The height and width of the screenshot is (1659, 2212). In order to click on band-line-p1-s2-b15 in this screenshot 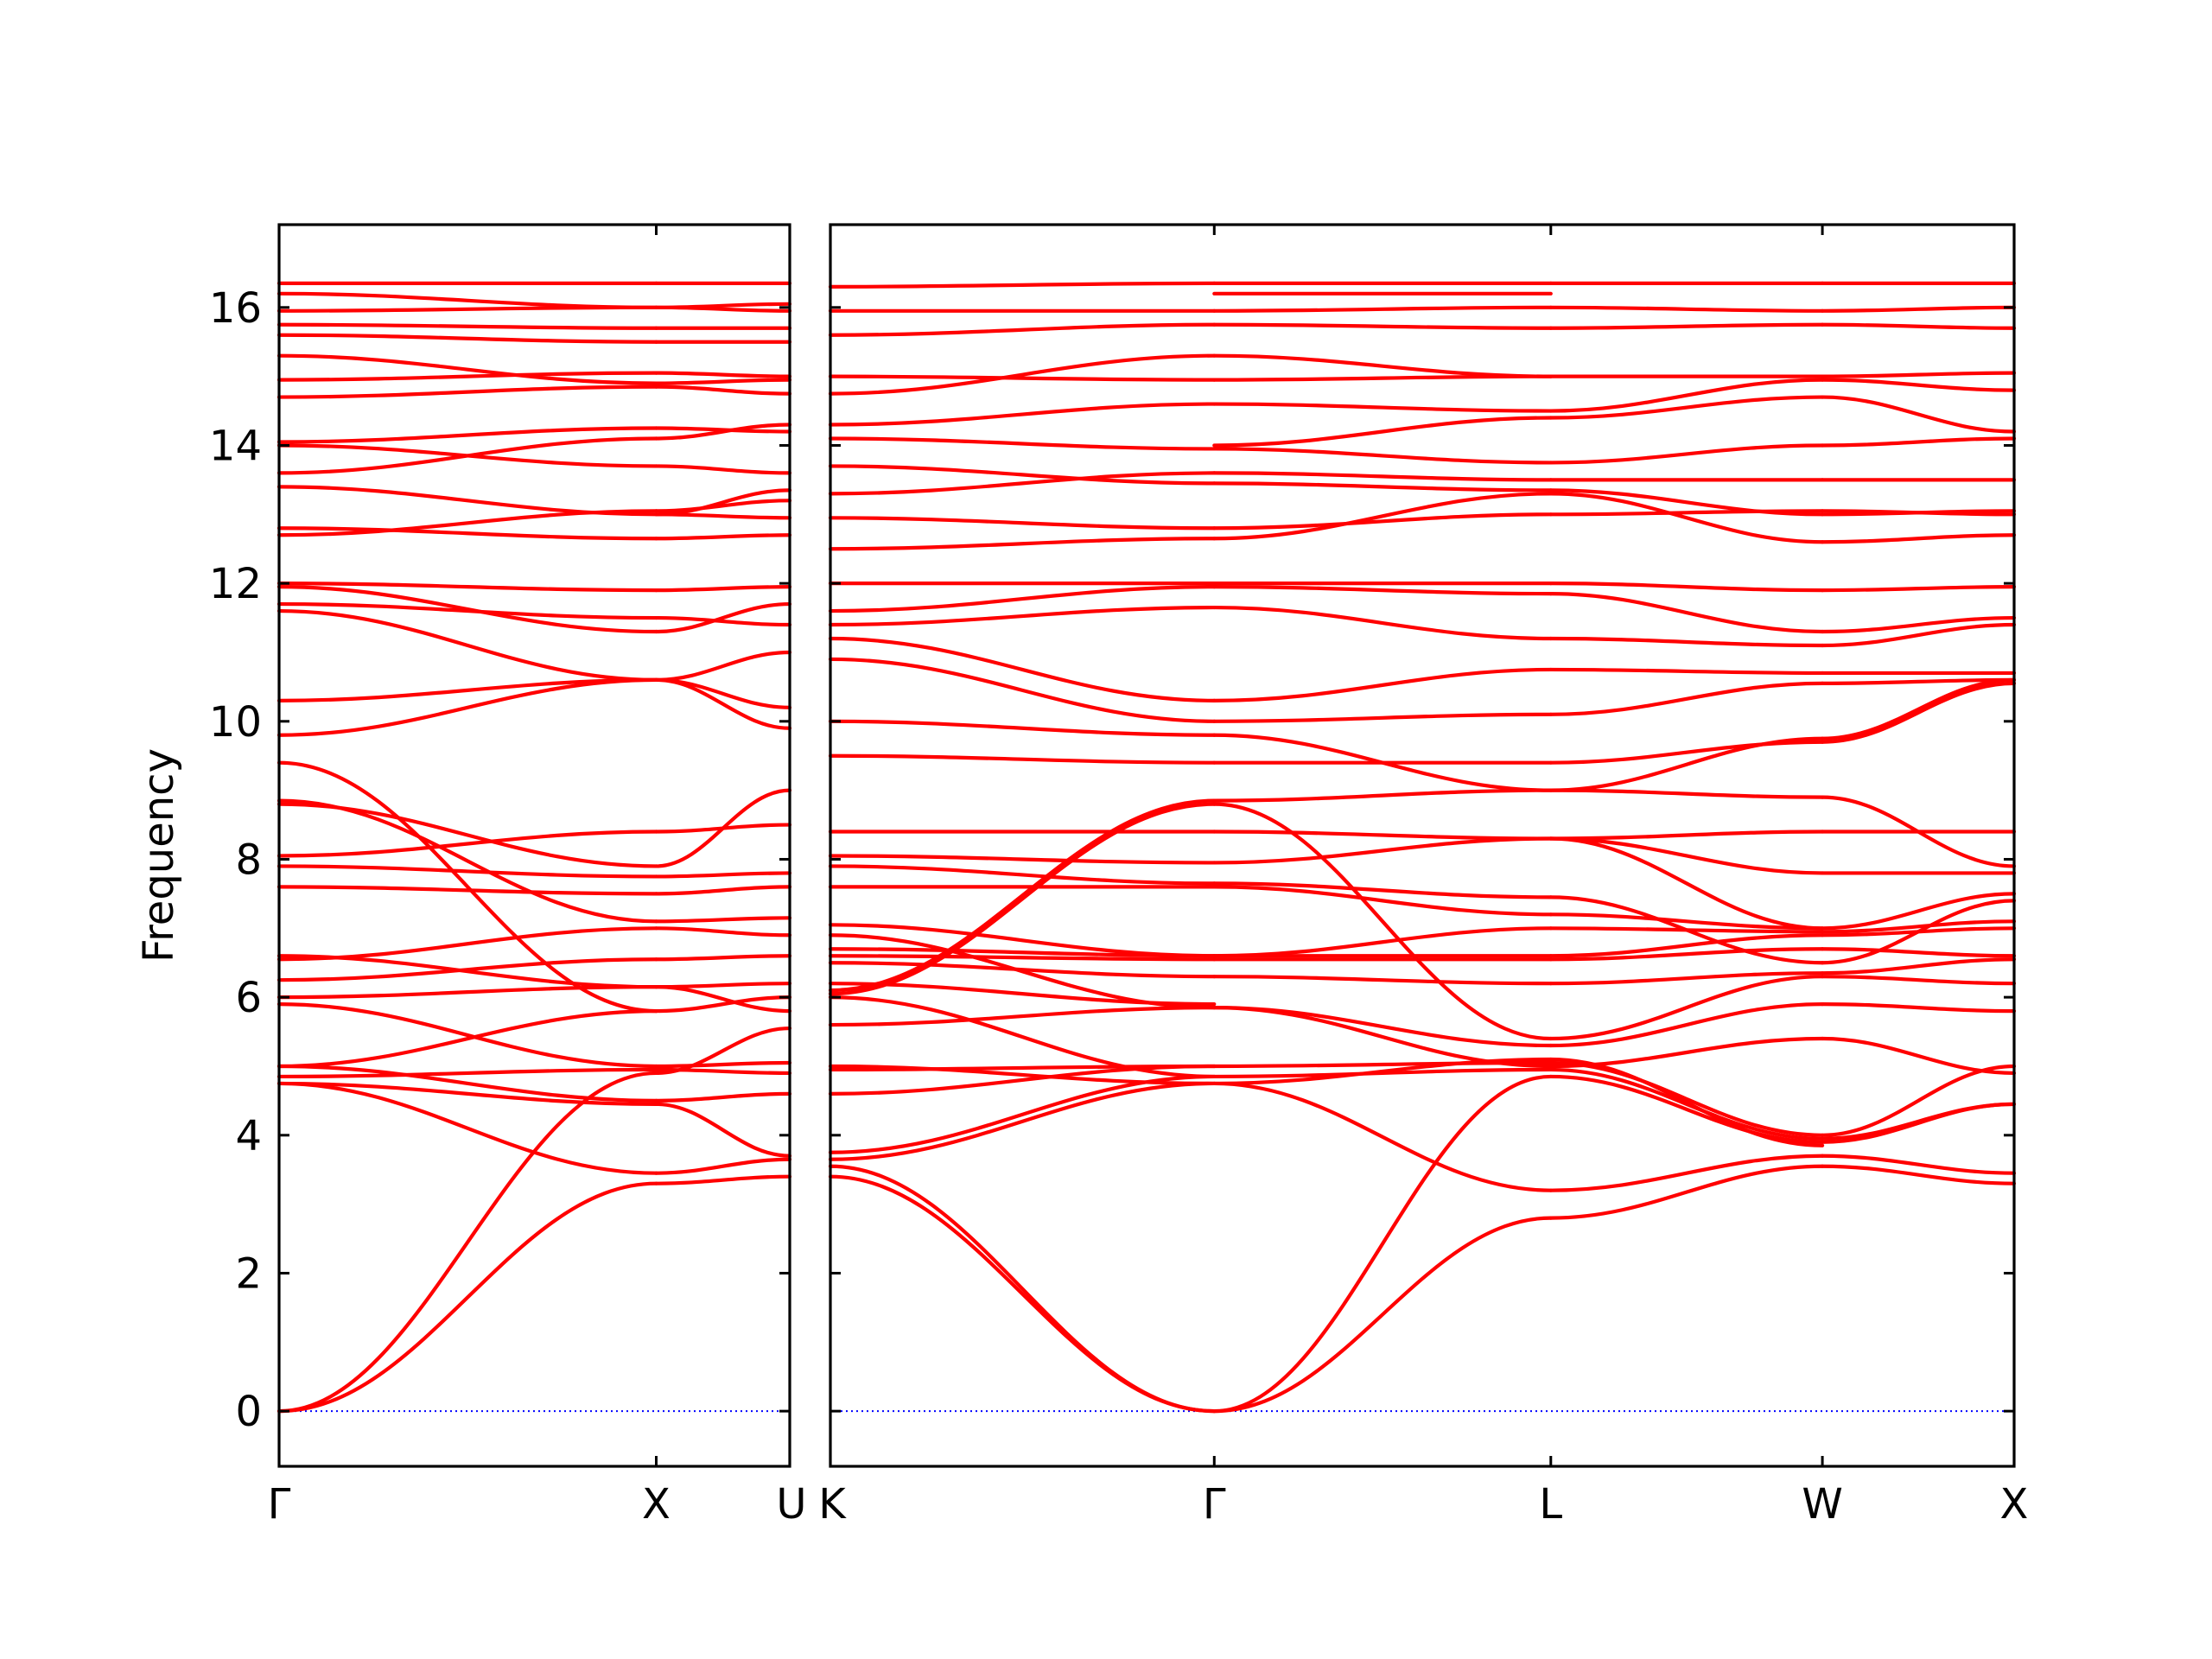, I will do `click(1686, 883)`.